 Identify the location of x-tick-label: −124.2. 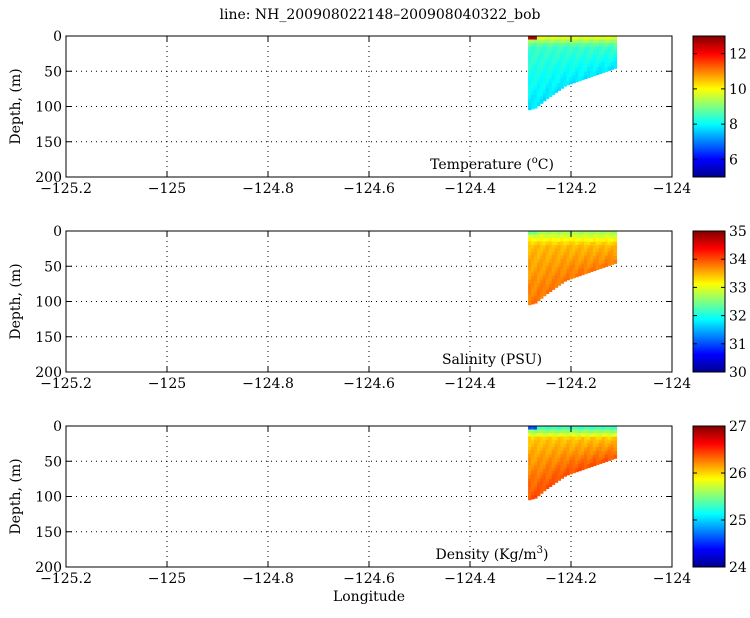
(571, 384).